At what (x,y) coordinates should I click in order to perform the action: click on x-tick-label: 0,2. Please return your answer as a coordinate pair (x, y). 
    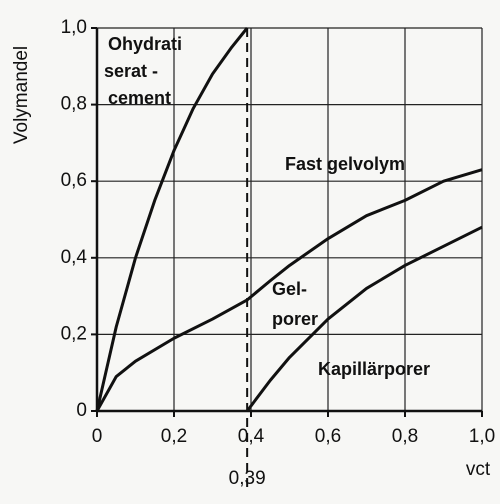
    Looking at the image, I should click on (174, 436).